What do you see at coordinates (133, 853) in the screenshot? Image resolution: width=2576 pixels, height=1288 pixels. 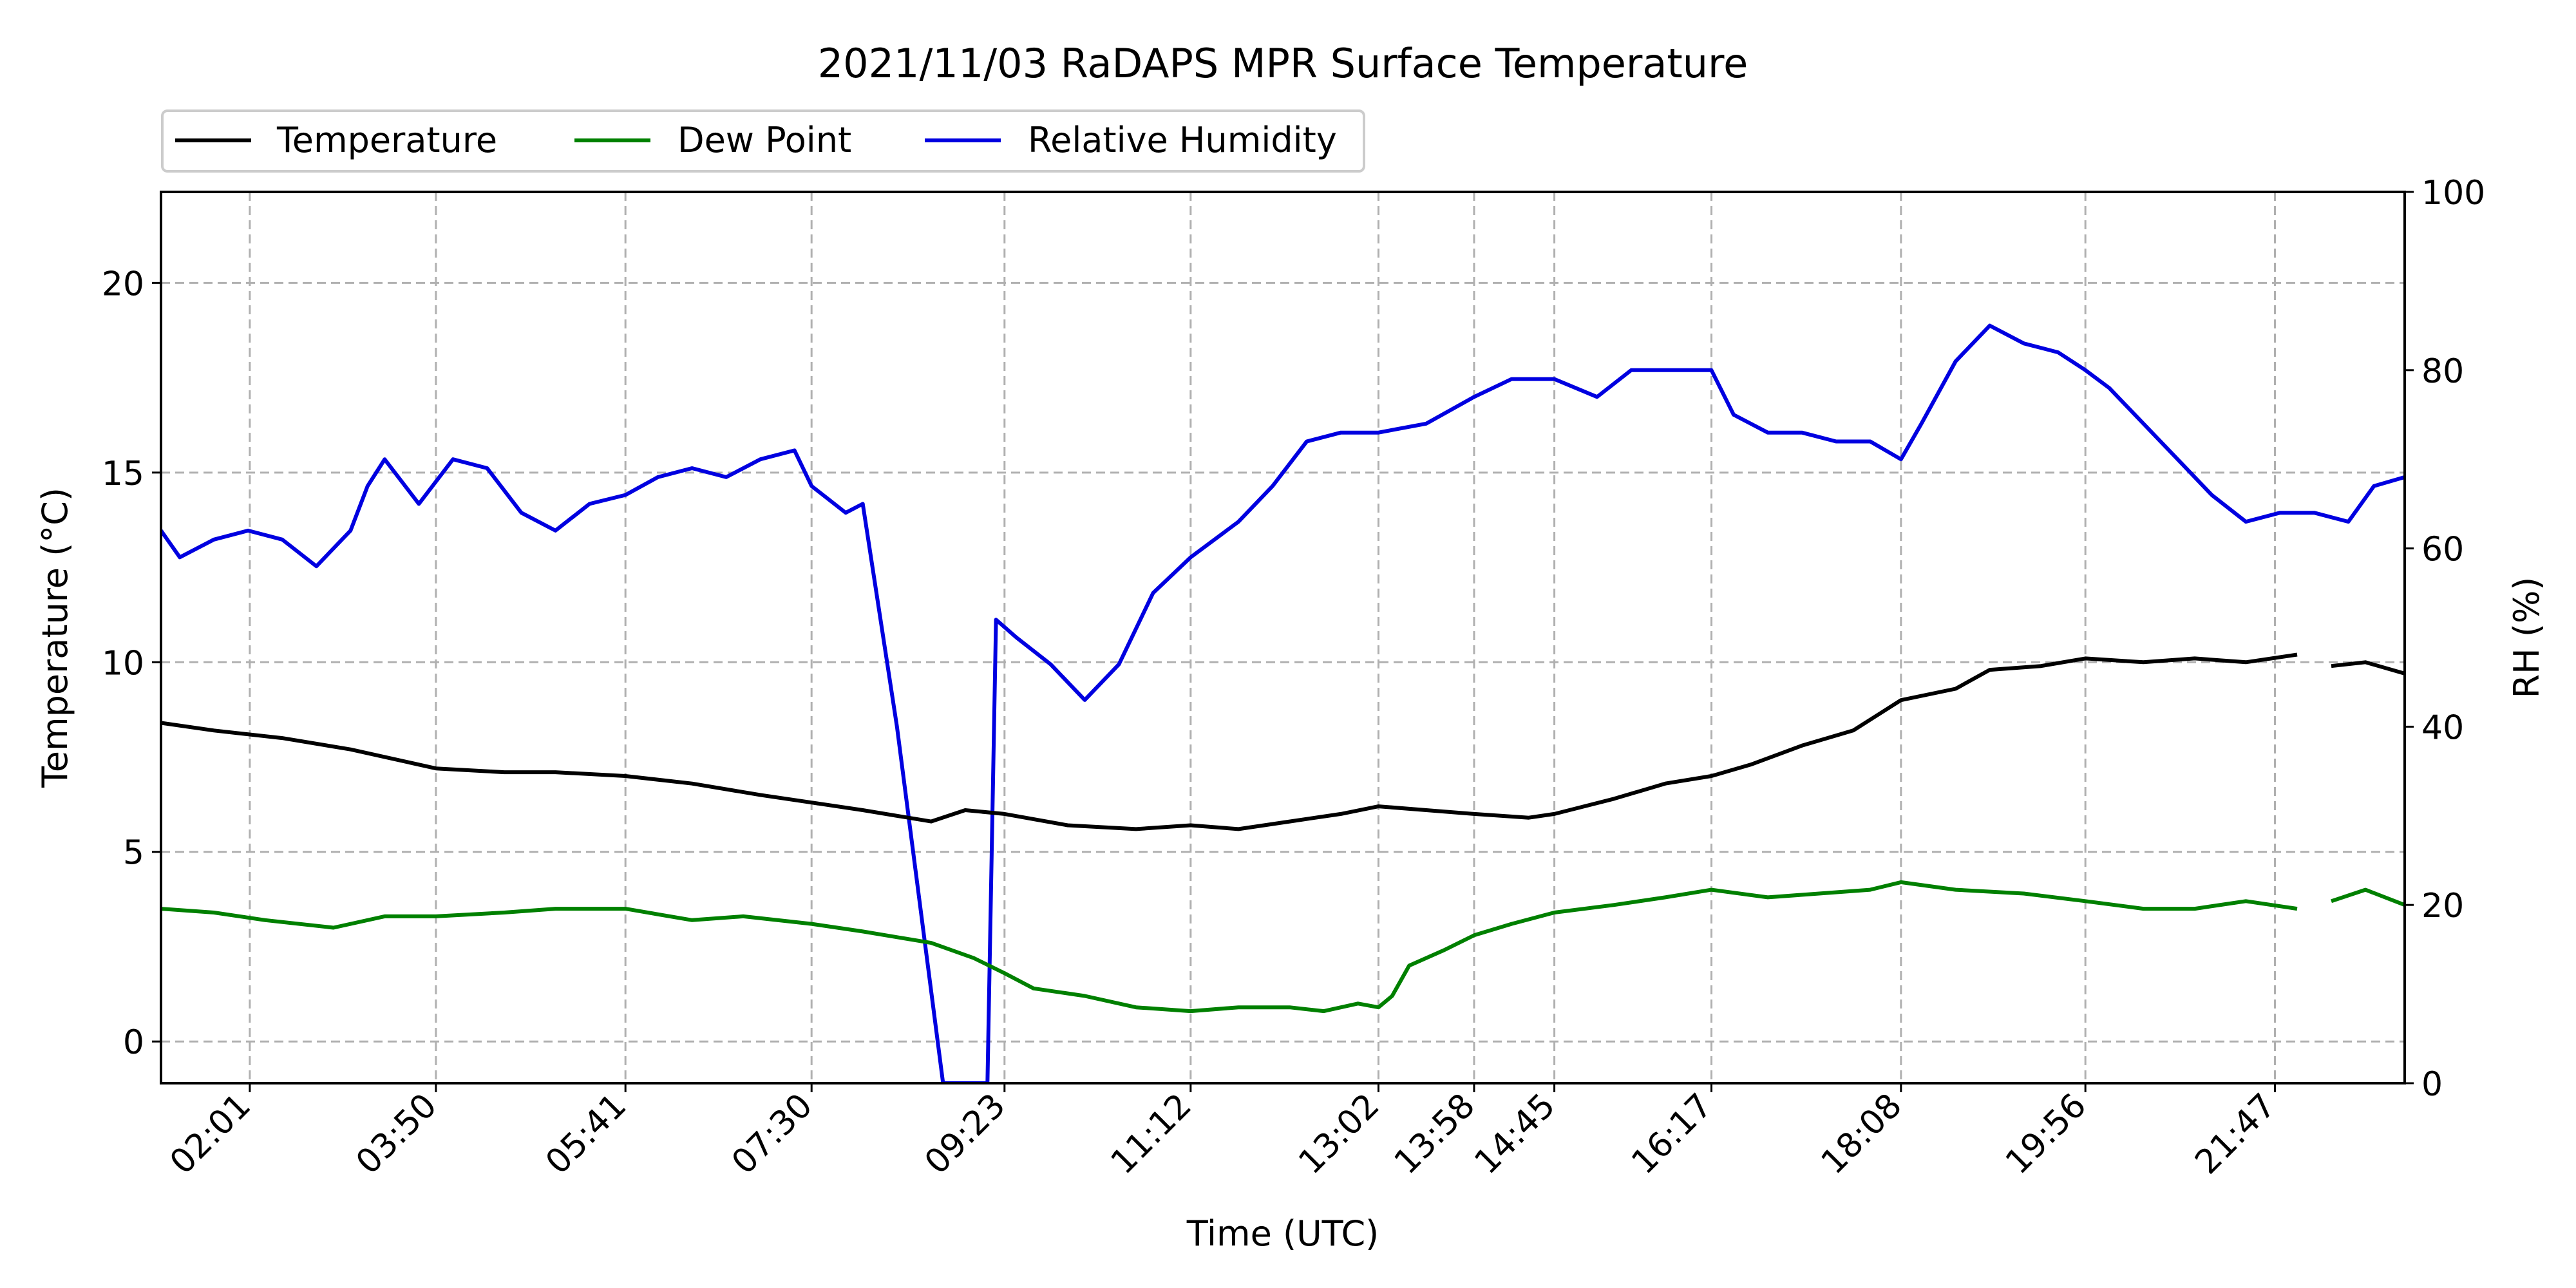 I see `y-tick-label: 5` at bounding box center [133, 853].